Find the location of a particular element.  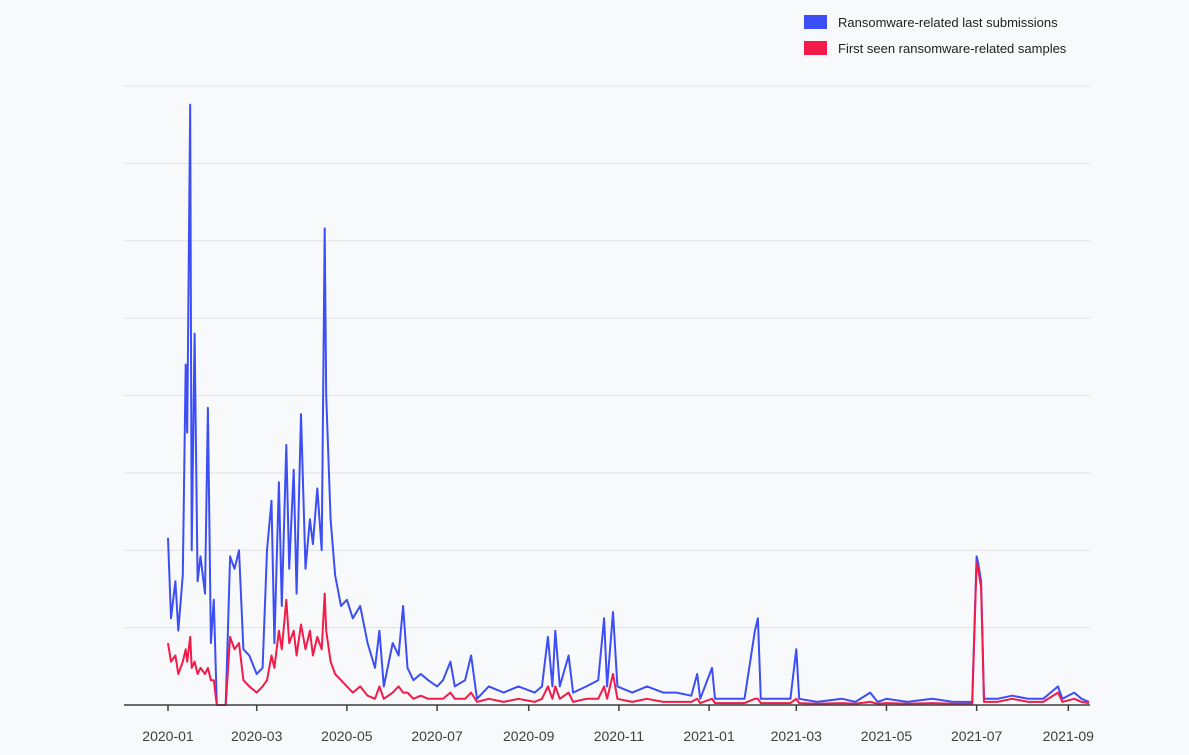

legend-item-first-seen: First seen ransomware-related samples is located at coordinates (935, 48).